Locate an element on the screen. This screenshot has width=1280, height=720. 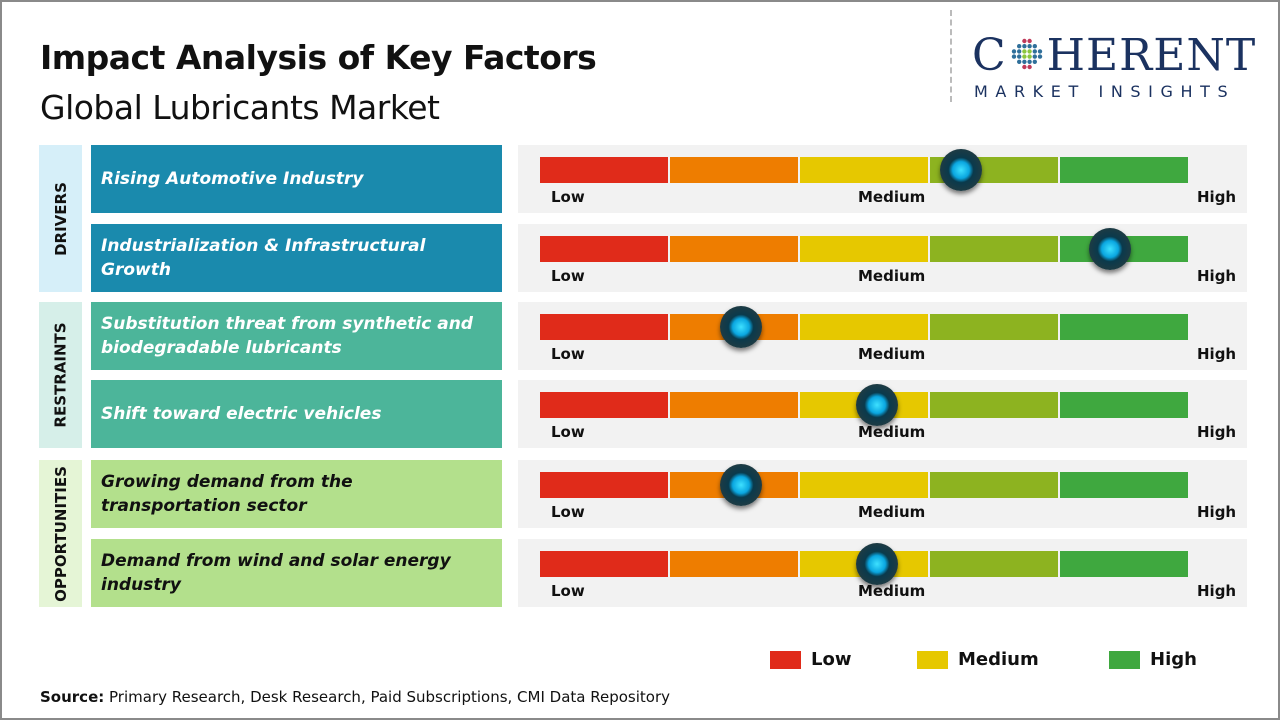
factor-label: Rising Automotive Industry is located at coordinates (296, 179).